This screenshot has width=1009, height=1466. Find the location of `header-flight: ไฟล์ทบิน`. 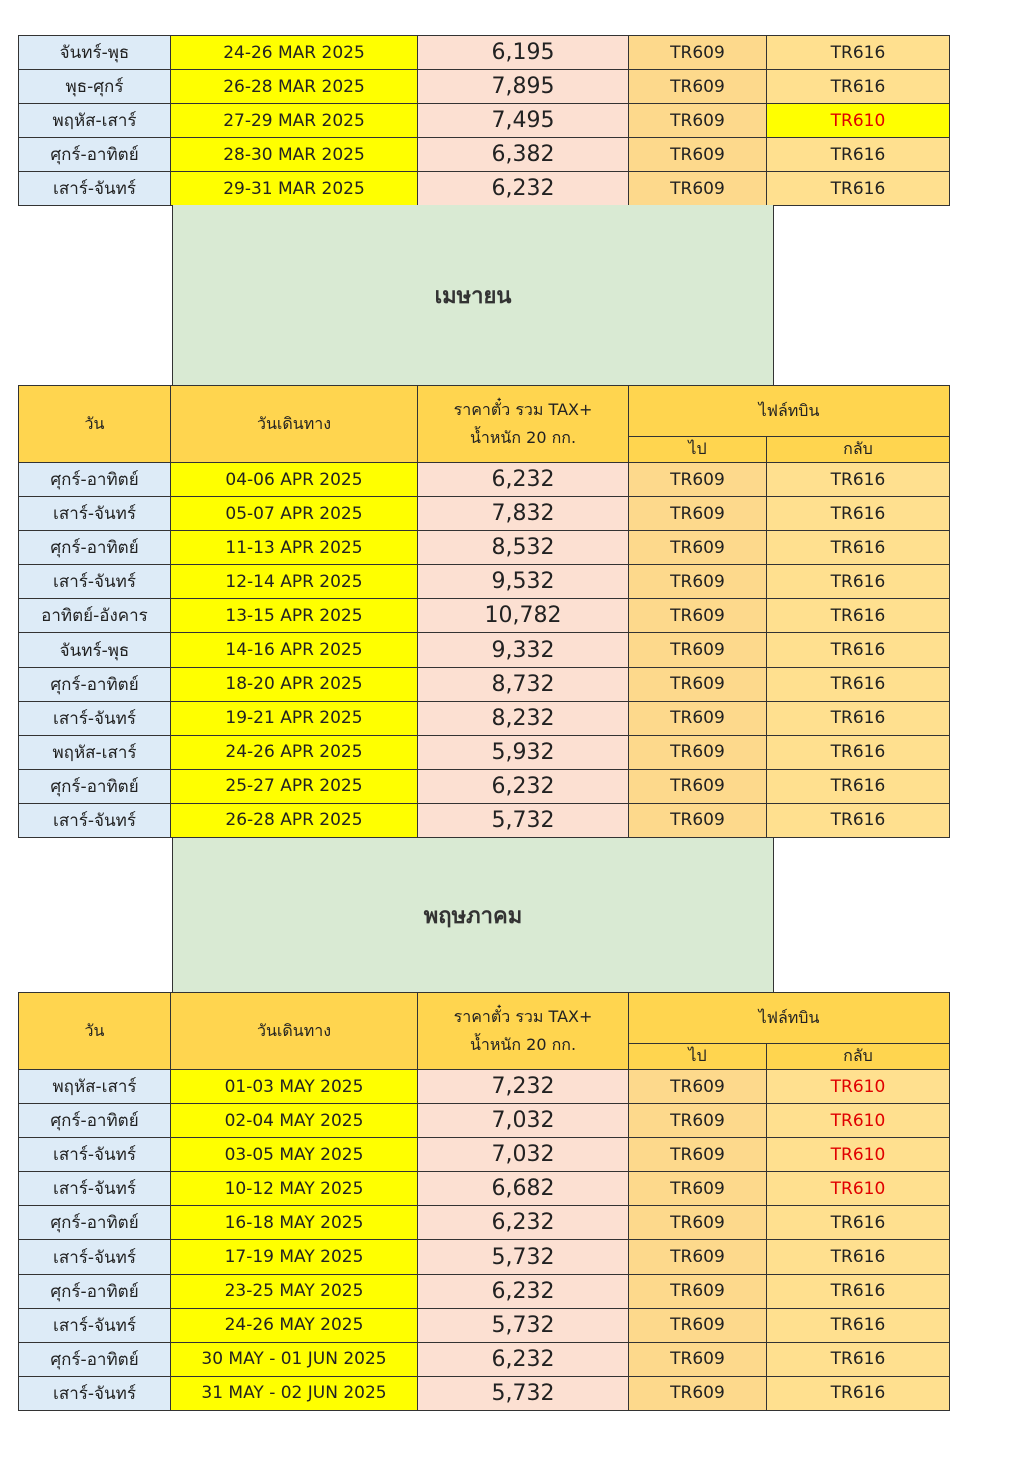

header-flight: ไฟล์ทบิน is located at coordinates (789, 1018).